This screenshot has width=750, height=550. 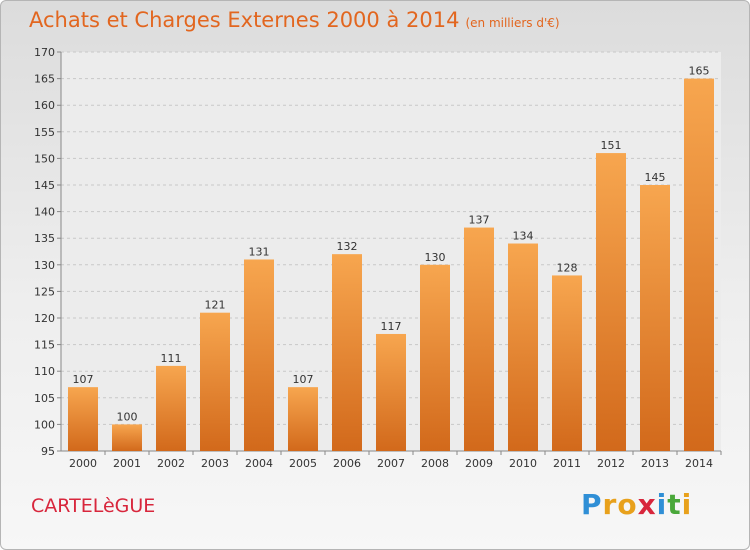 What do you see at coordinates (44, 318) in the screenshot?
I see `y-tick-label: 120` at bounding box center [44, 318].